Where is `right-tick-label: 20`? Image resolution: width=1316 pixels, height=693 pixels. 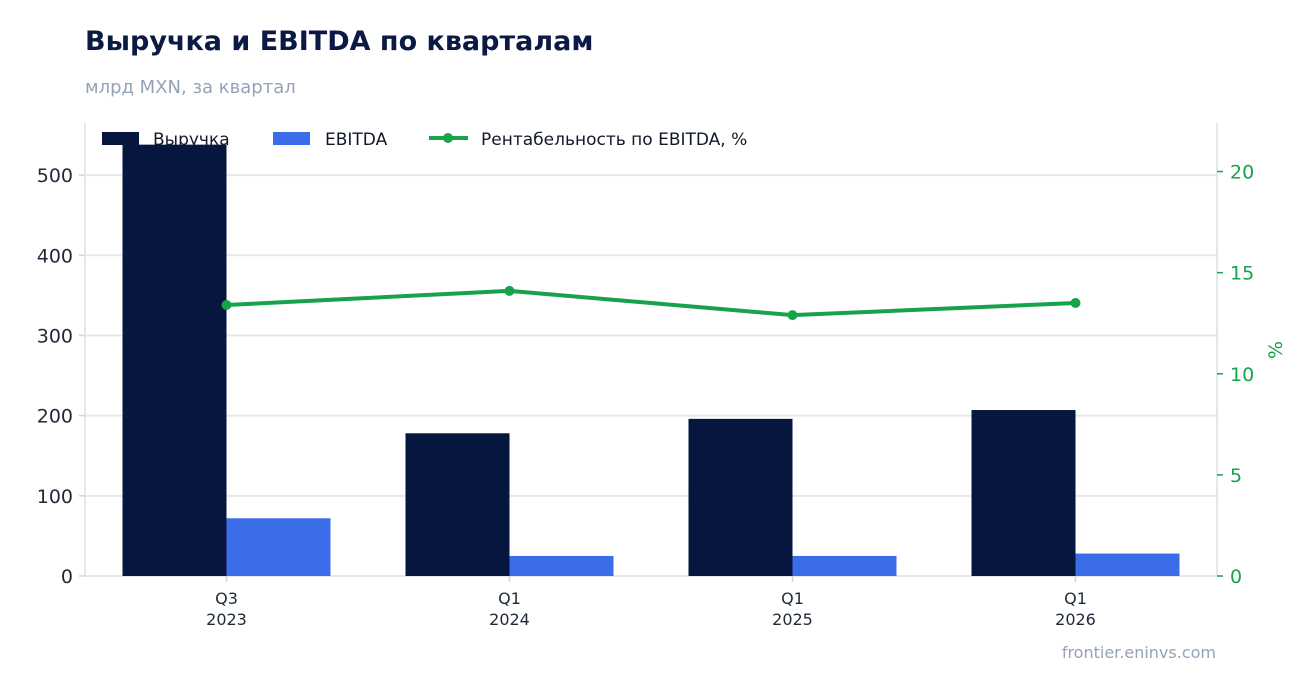
right-tick-label: 20 is located at coordinates (1242, 173).